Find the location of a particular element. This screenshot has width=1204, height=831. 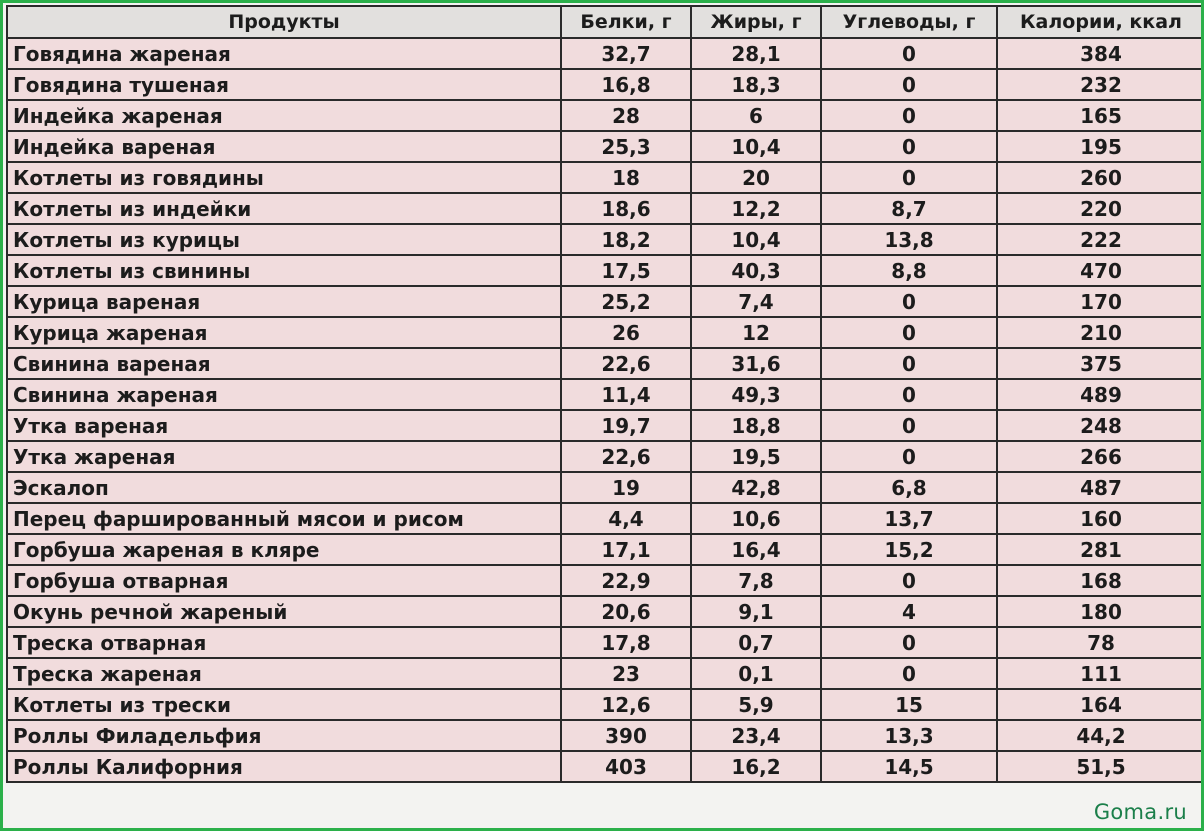

table-row: Горбуша жареная в кляре 17,1 16,4 15,2 281 is located at coordinates (603, 549).